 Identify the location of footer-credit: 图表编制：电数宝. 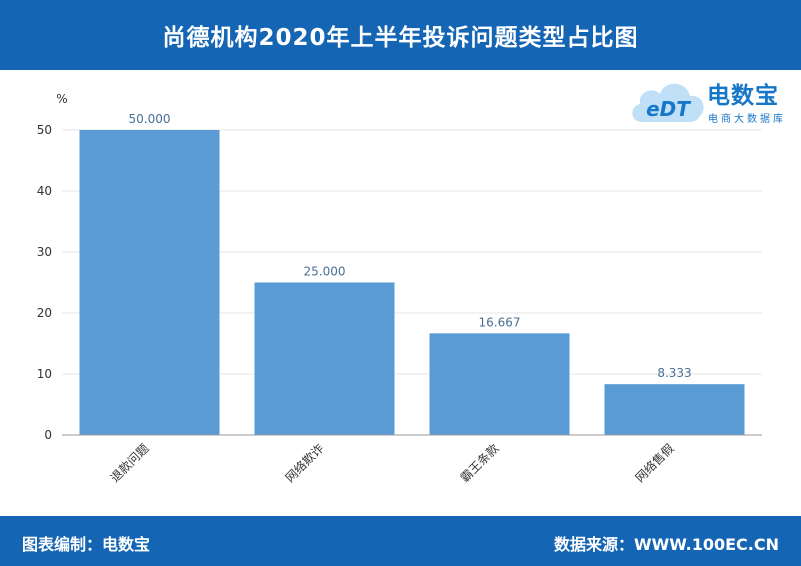
(86, 544).